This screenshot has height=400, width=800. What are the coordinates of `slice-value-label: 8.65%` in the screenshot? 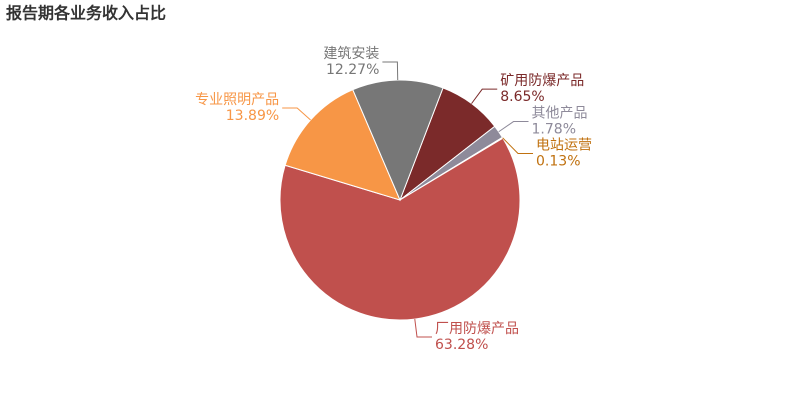 It's located at (522, 97).